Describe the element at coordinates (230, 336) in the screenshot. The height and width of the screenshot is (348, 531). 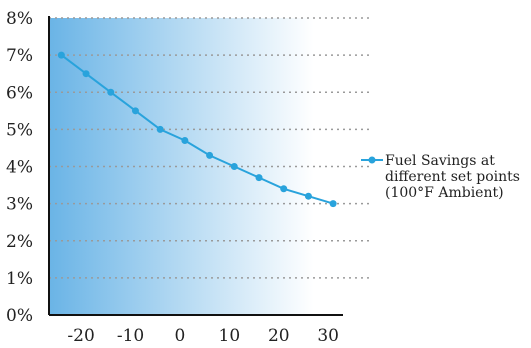
I see `x-tick-label: 10` at that location.